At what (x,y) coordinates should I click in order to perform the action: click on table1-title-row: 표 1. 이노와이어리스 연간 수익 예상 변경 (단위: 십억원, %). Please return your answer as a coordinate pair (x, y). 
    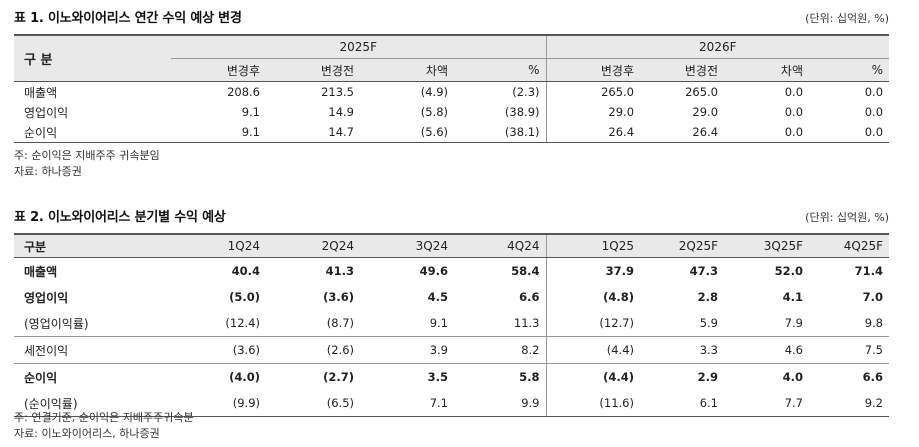
    Looking at the image, I should click on (451, 17).